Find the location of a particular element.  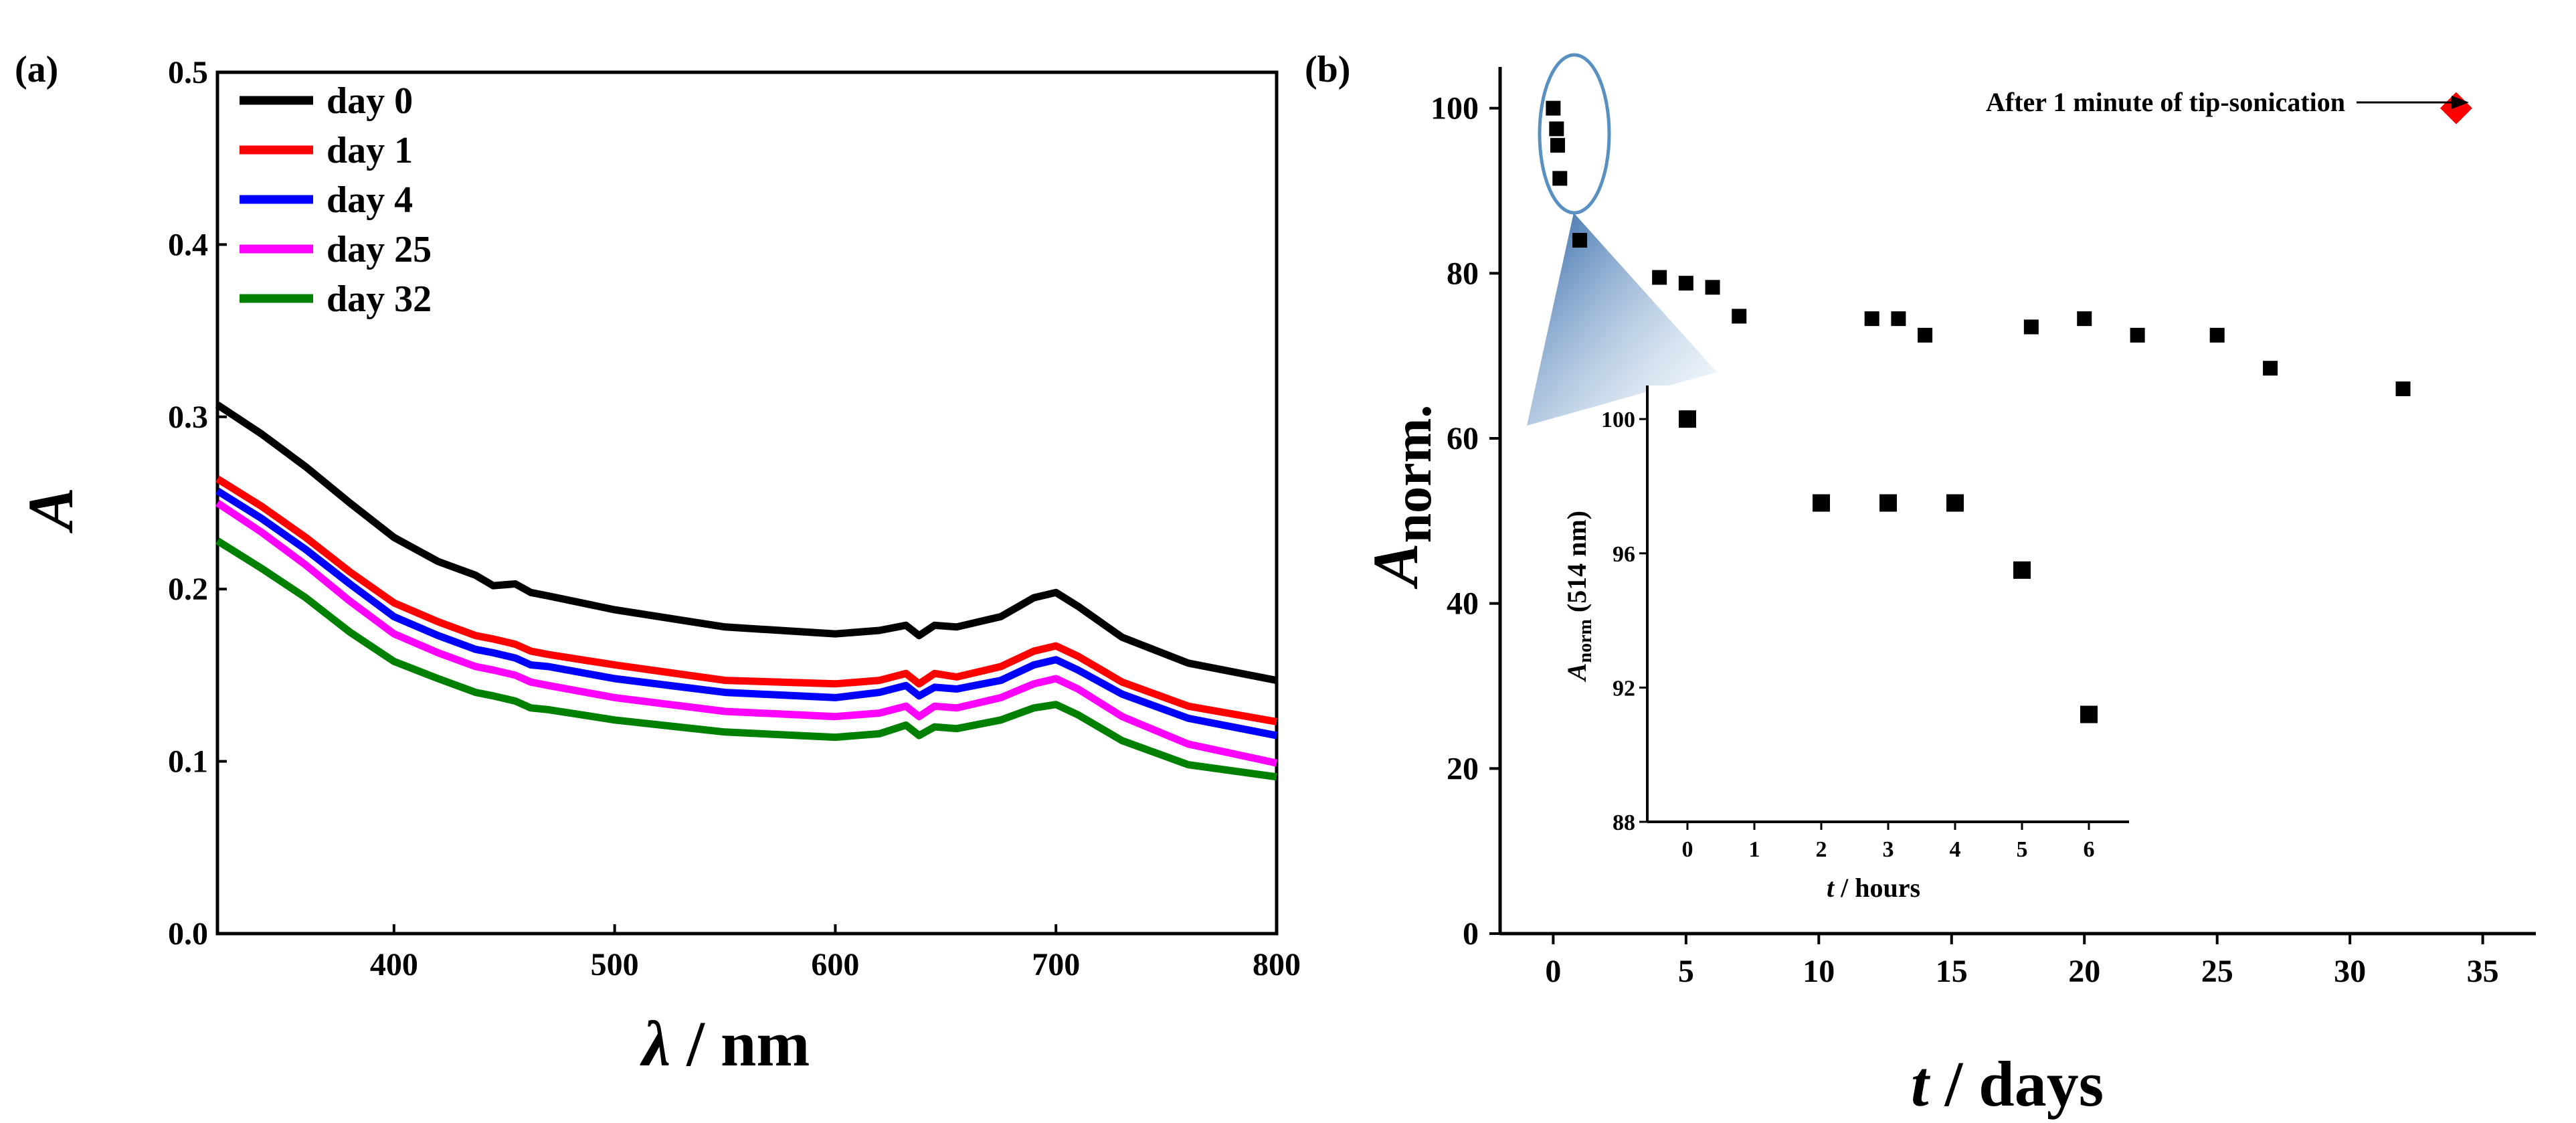

a-xtick-label: 500 is located at coordinates (615, 964).